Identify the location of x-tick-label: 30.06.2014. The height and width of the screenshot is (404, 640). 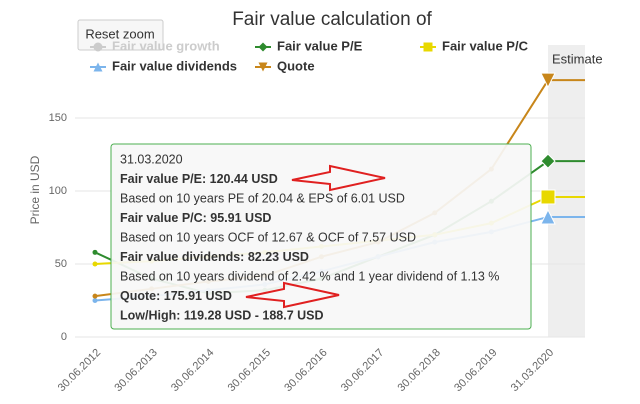
(192, 370).